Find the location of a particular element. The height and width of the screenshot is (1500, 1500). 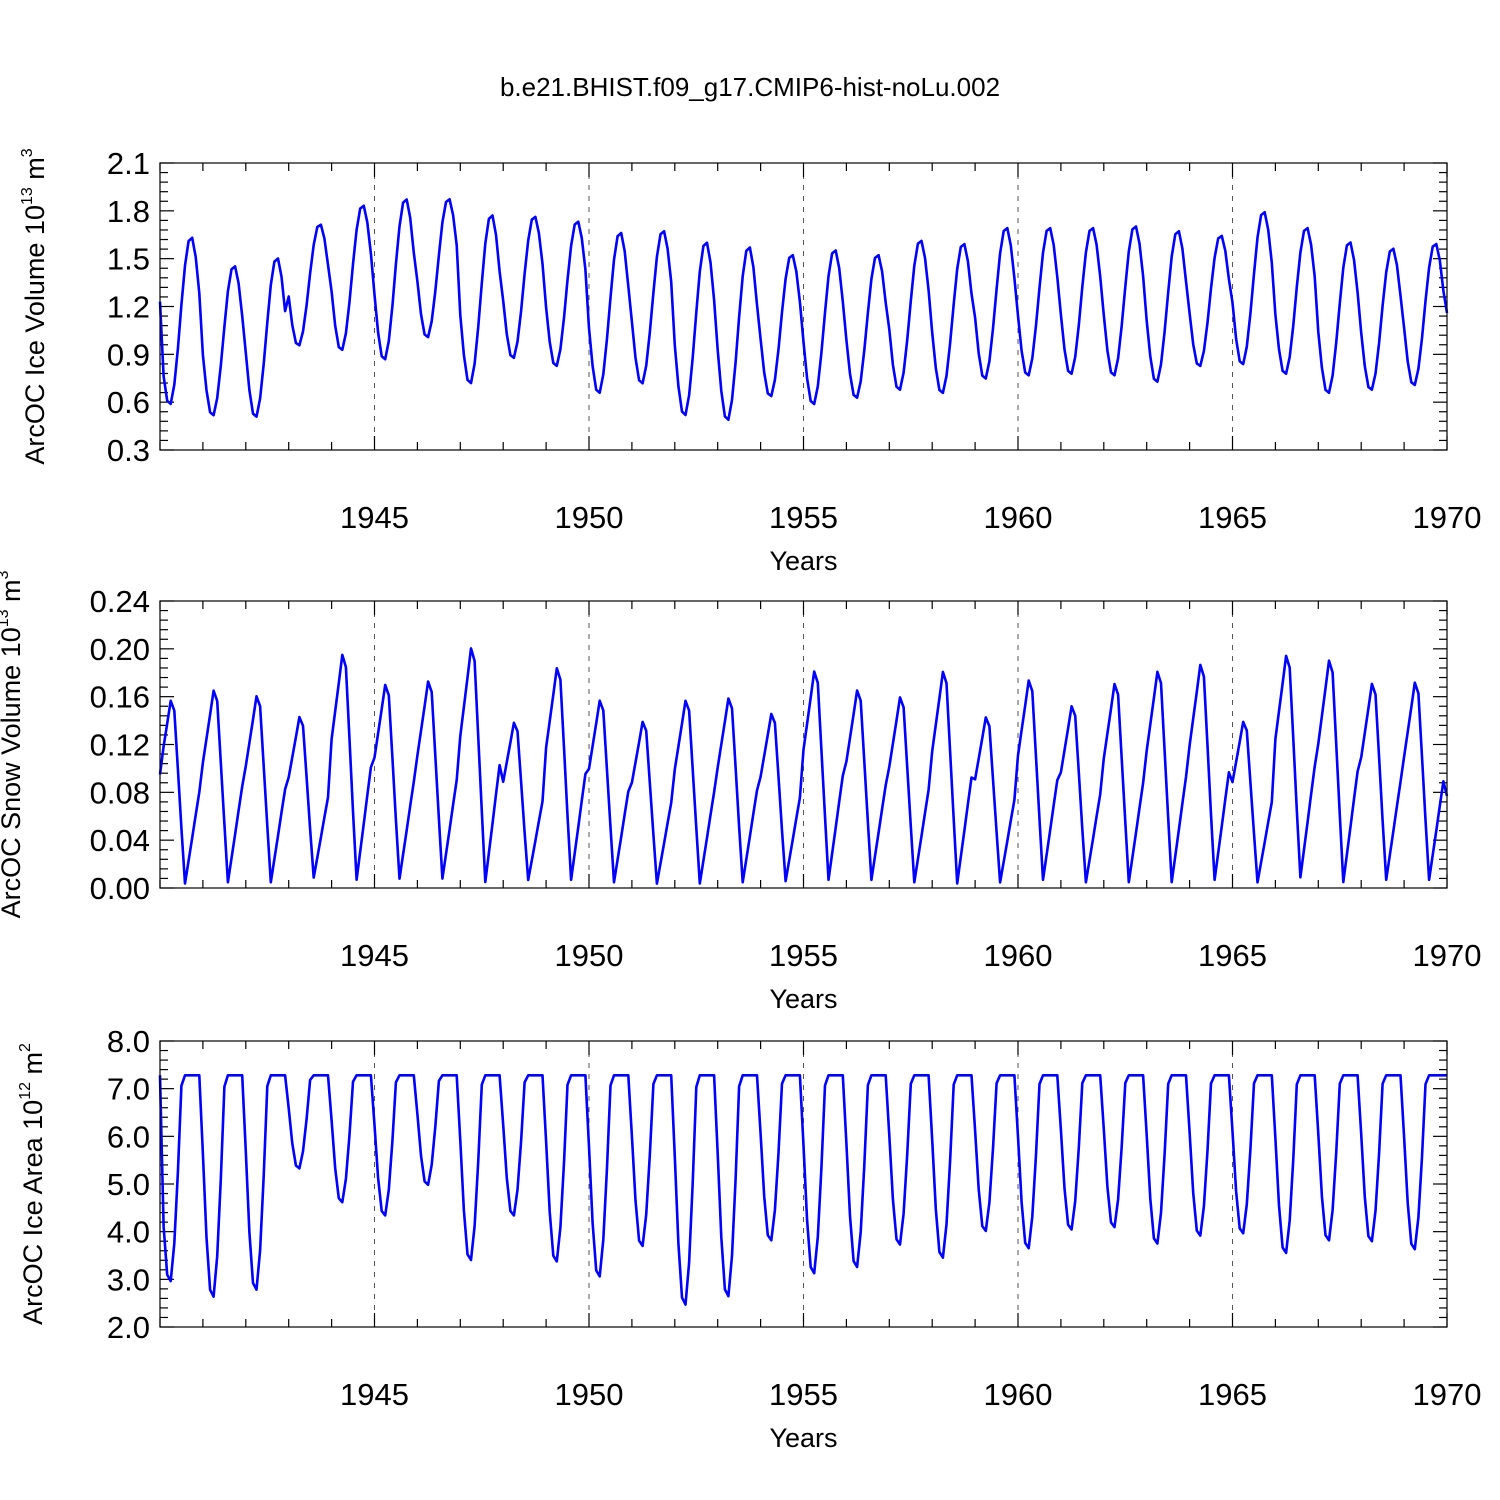

y-tick-label: 0.9 is located at coordinates (128, 354).